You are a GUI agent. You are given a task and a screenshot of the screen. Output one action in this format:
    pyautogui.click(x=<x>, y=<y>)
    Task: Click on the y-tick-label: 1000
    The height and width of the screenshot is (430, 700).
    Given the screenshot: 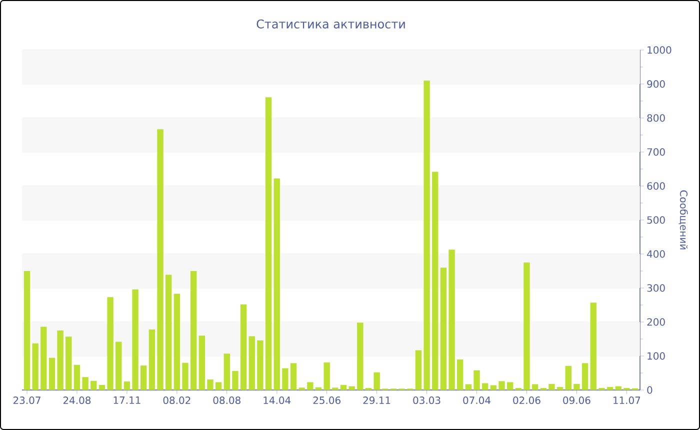 What is the action you would take?
    pyautogui.click(x=660, y=50)
    